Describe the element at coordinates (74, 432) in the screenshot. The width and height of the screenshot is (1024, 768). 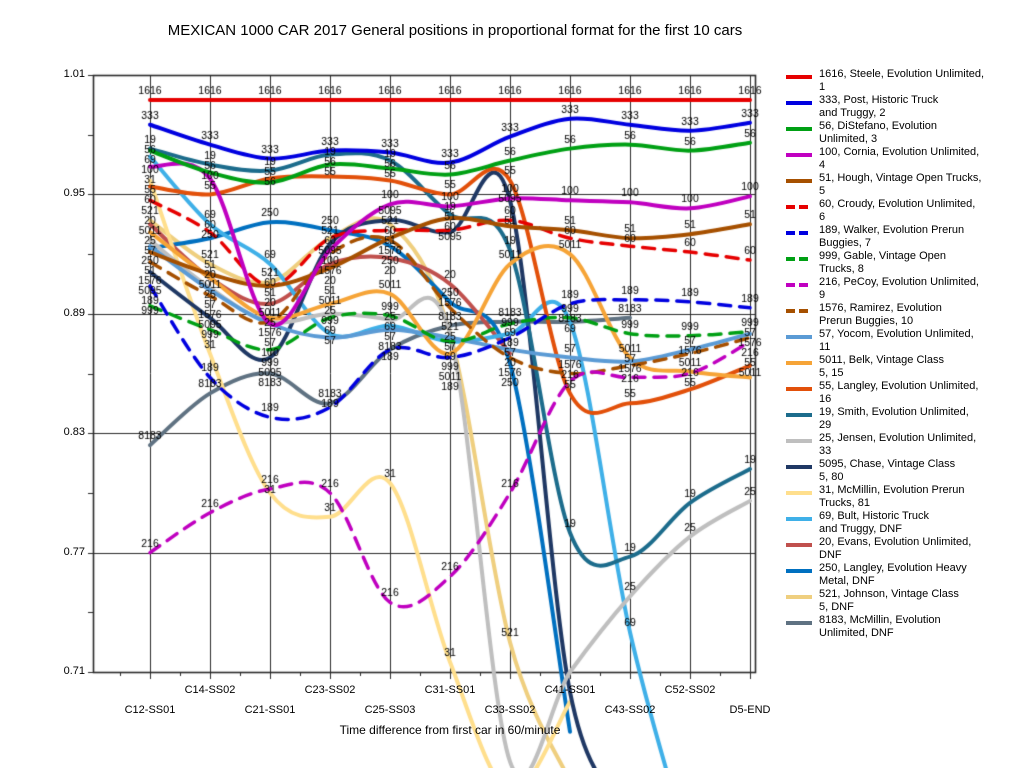
I see `y-tick-label: 0.83` at that location.